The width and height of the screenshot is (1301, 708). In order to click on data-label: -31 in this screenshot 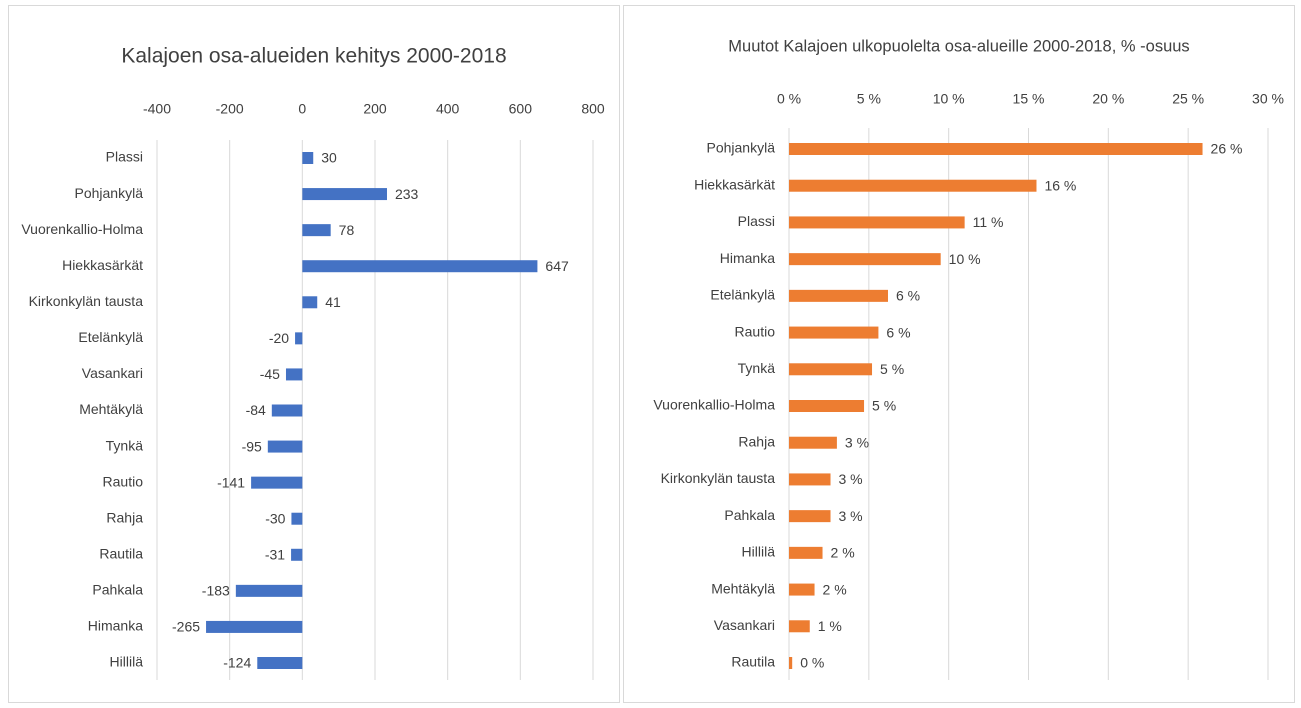, I will do `click(275, 554)`.